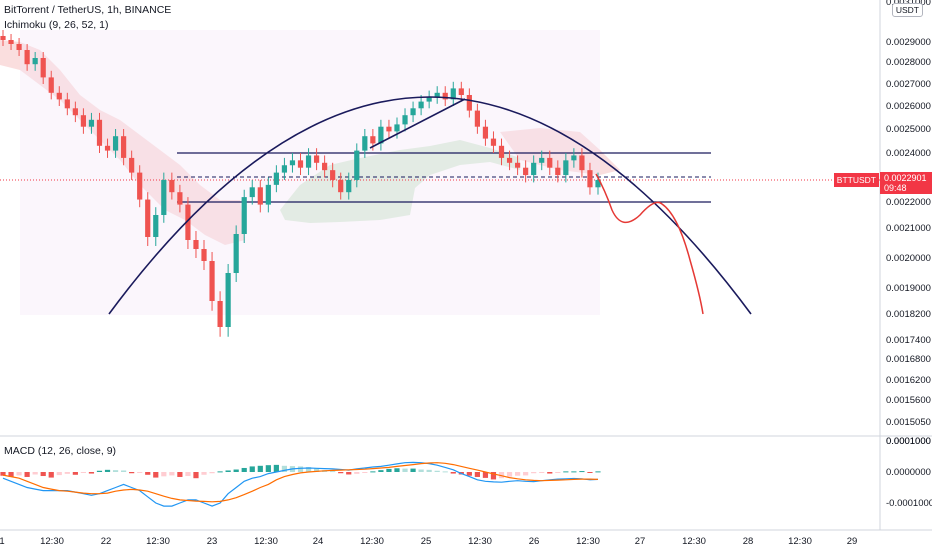  I want to click on macd-tick-label: -0.0001000, so click(909, 503).